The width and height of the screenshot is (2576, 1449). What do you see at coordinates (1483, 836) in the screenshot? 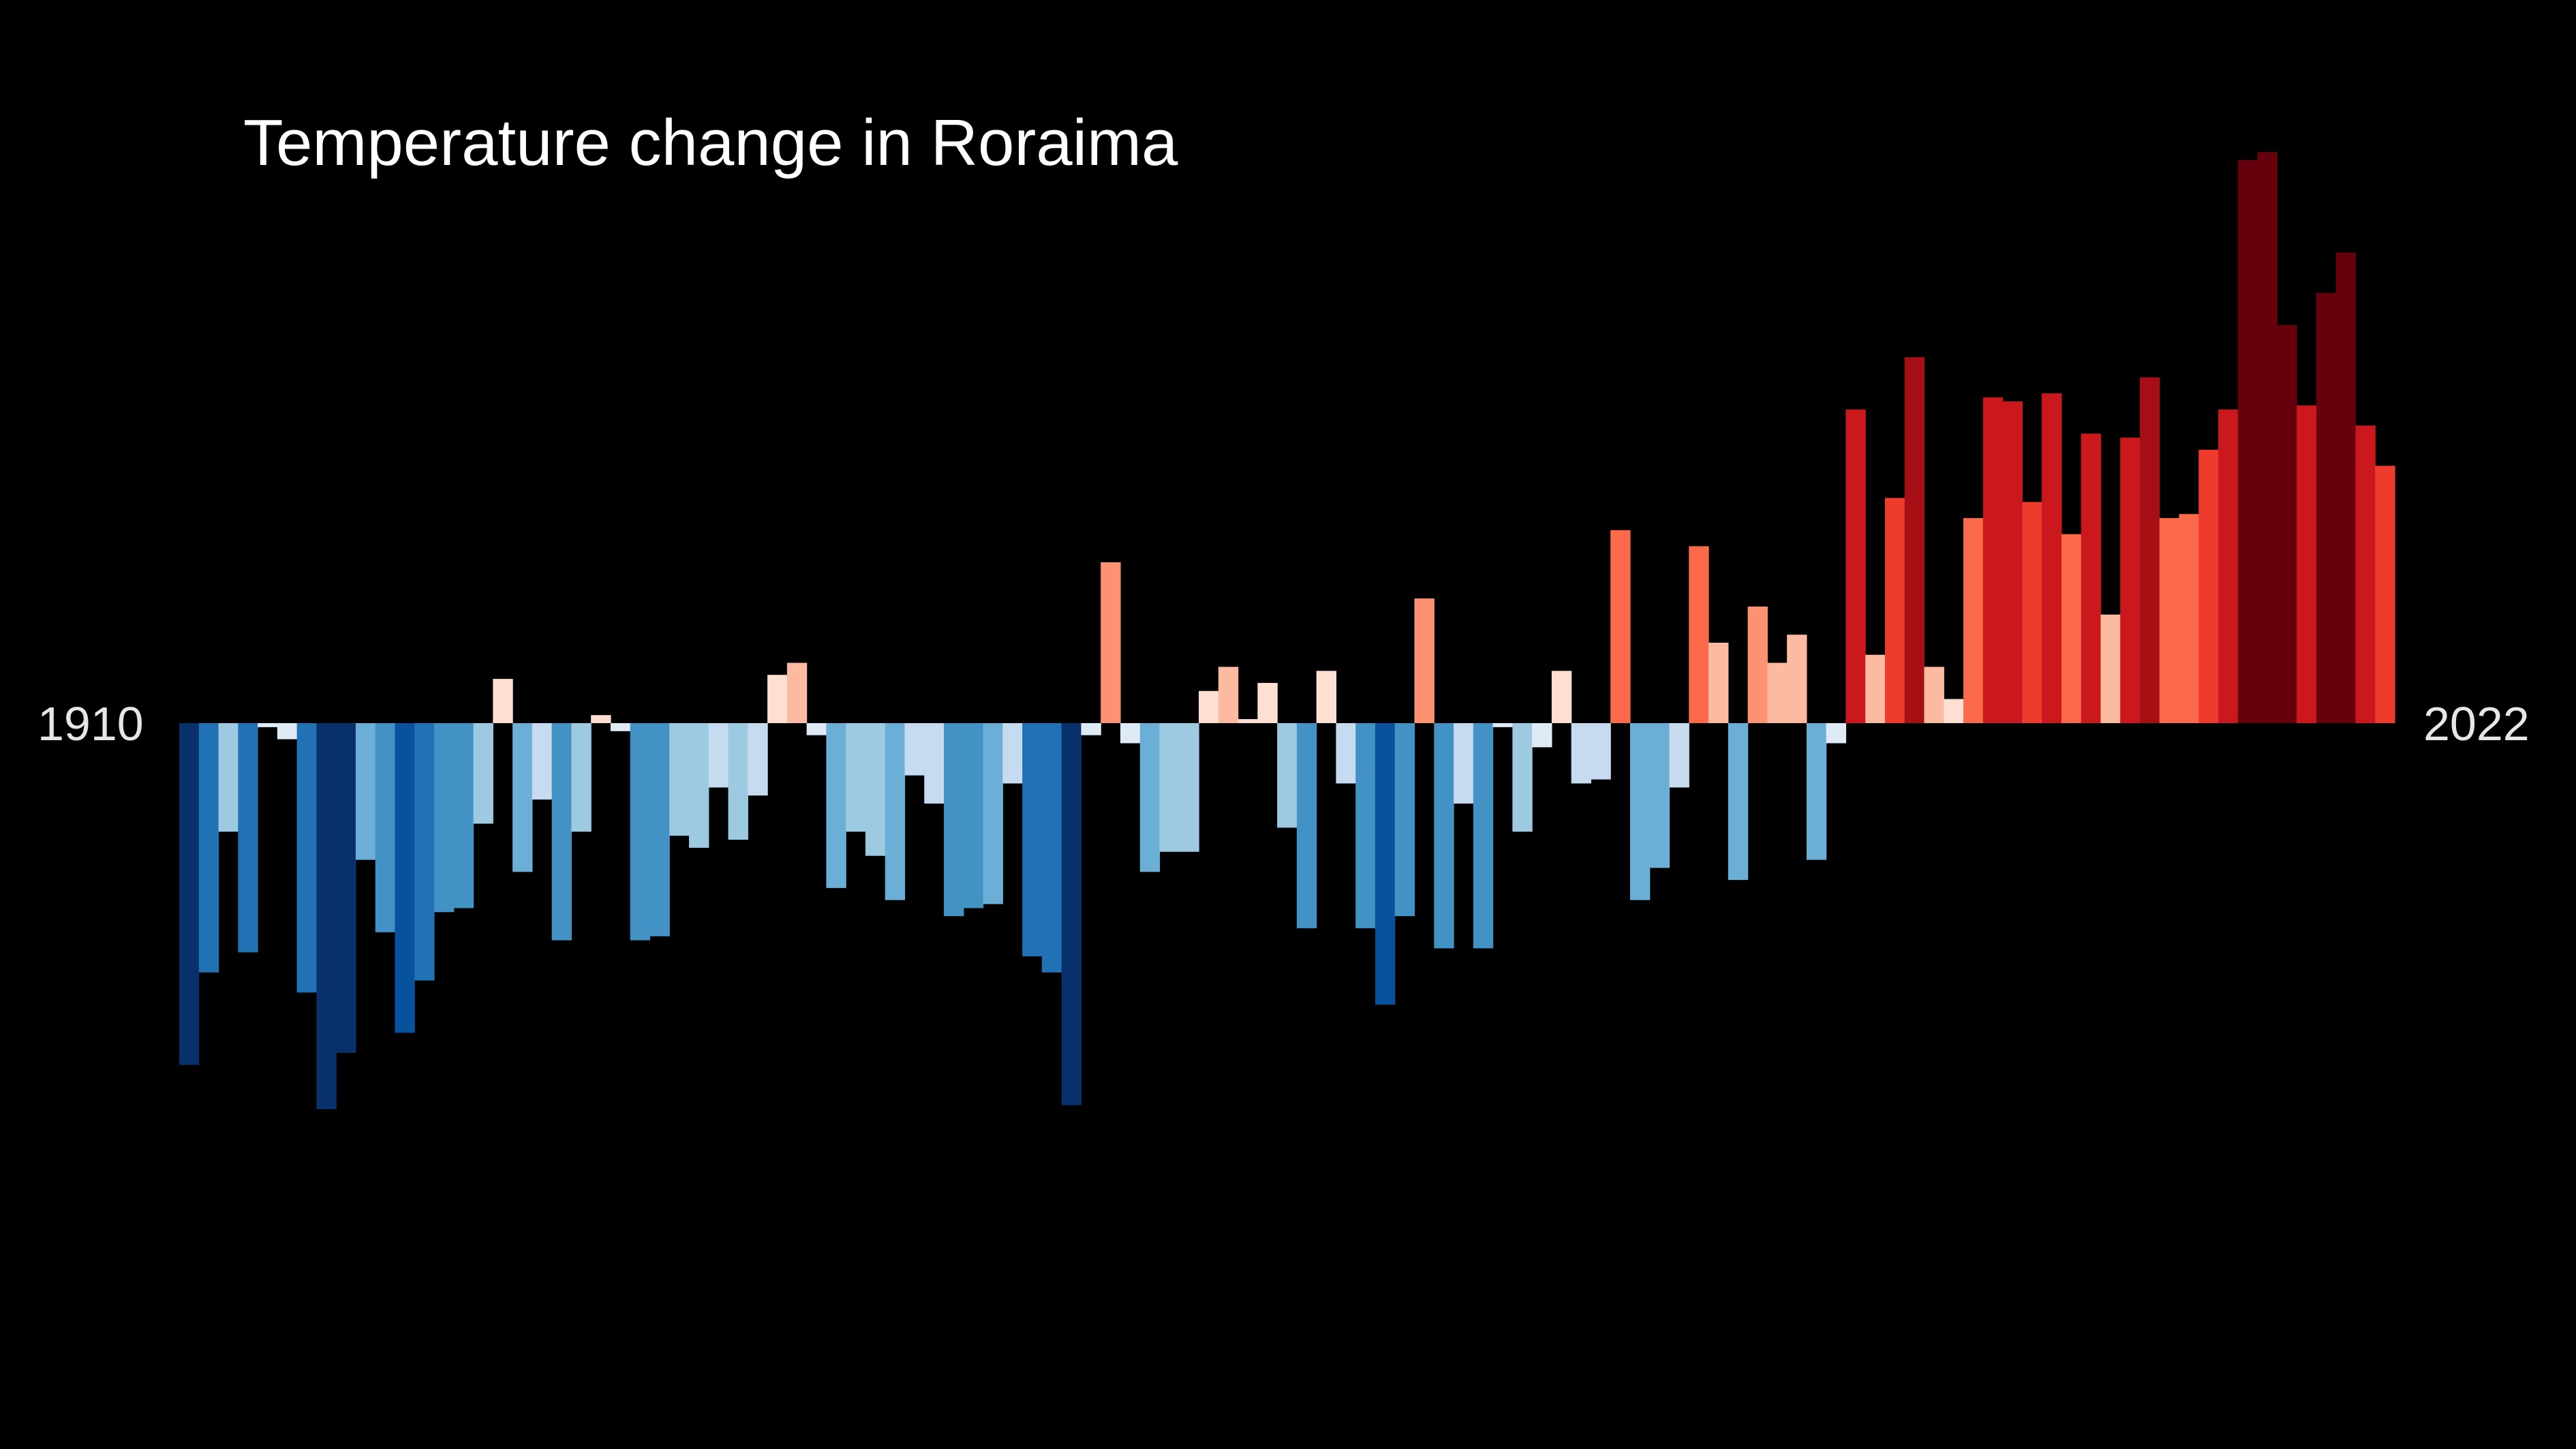
I see `bar-1976` at bounding box center [1483, 836].